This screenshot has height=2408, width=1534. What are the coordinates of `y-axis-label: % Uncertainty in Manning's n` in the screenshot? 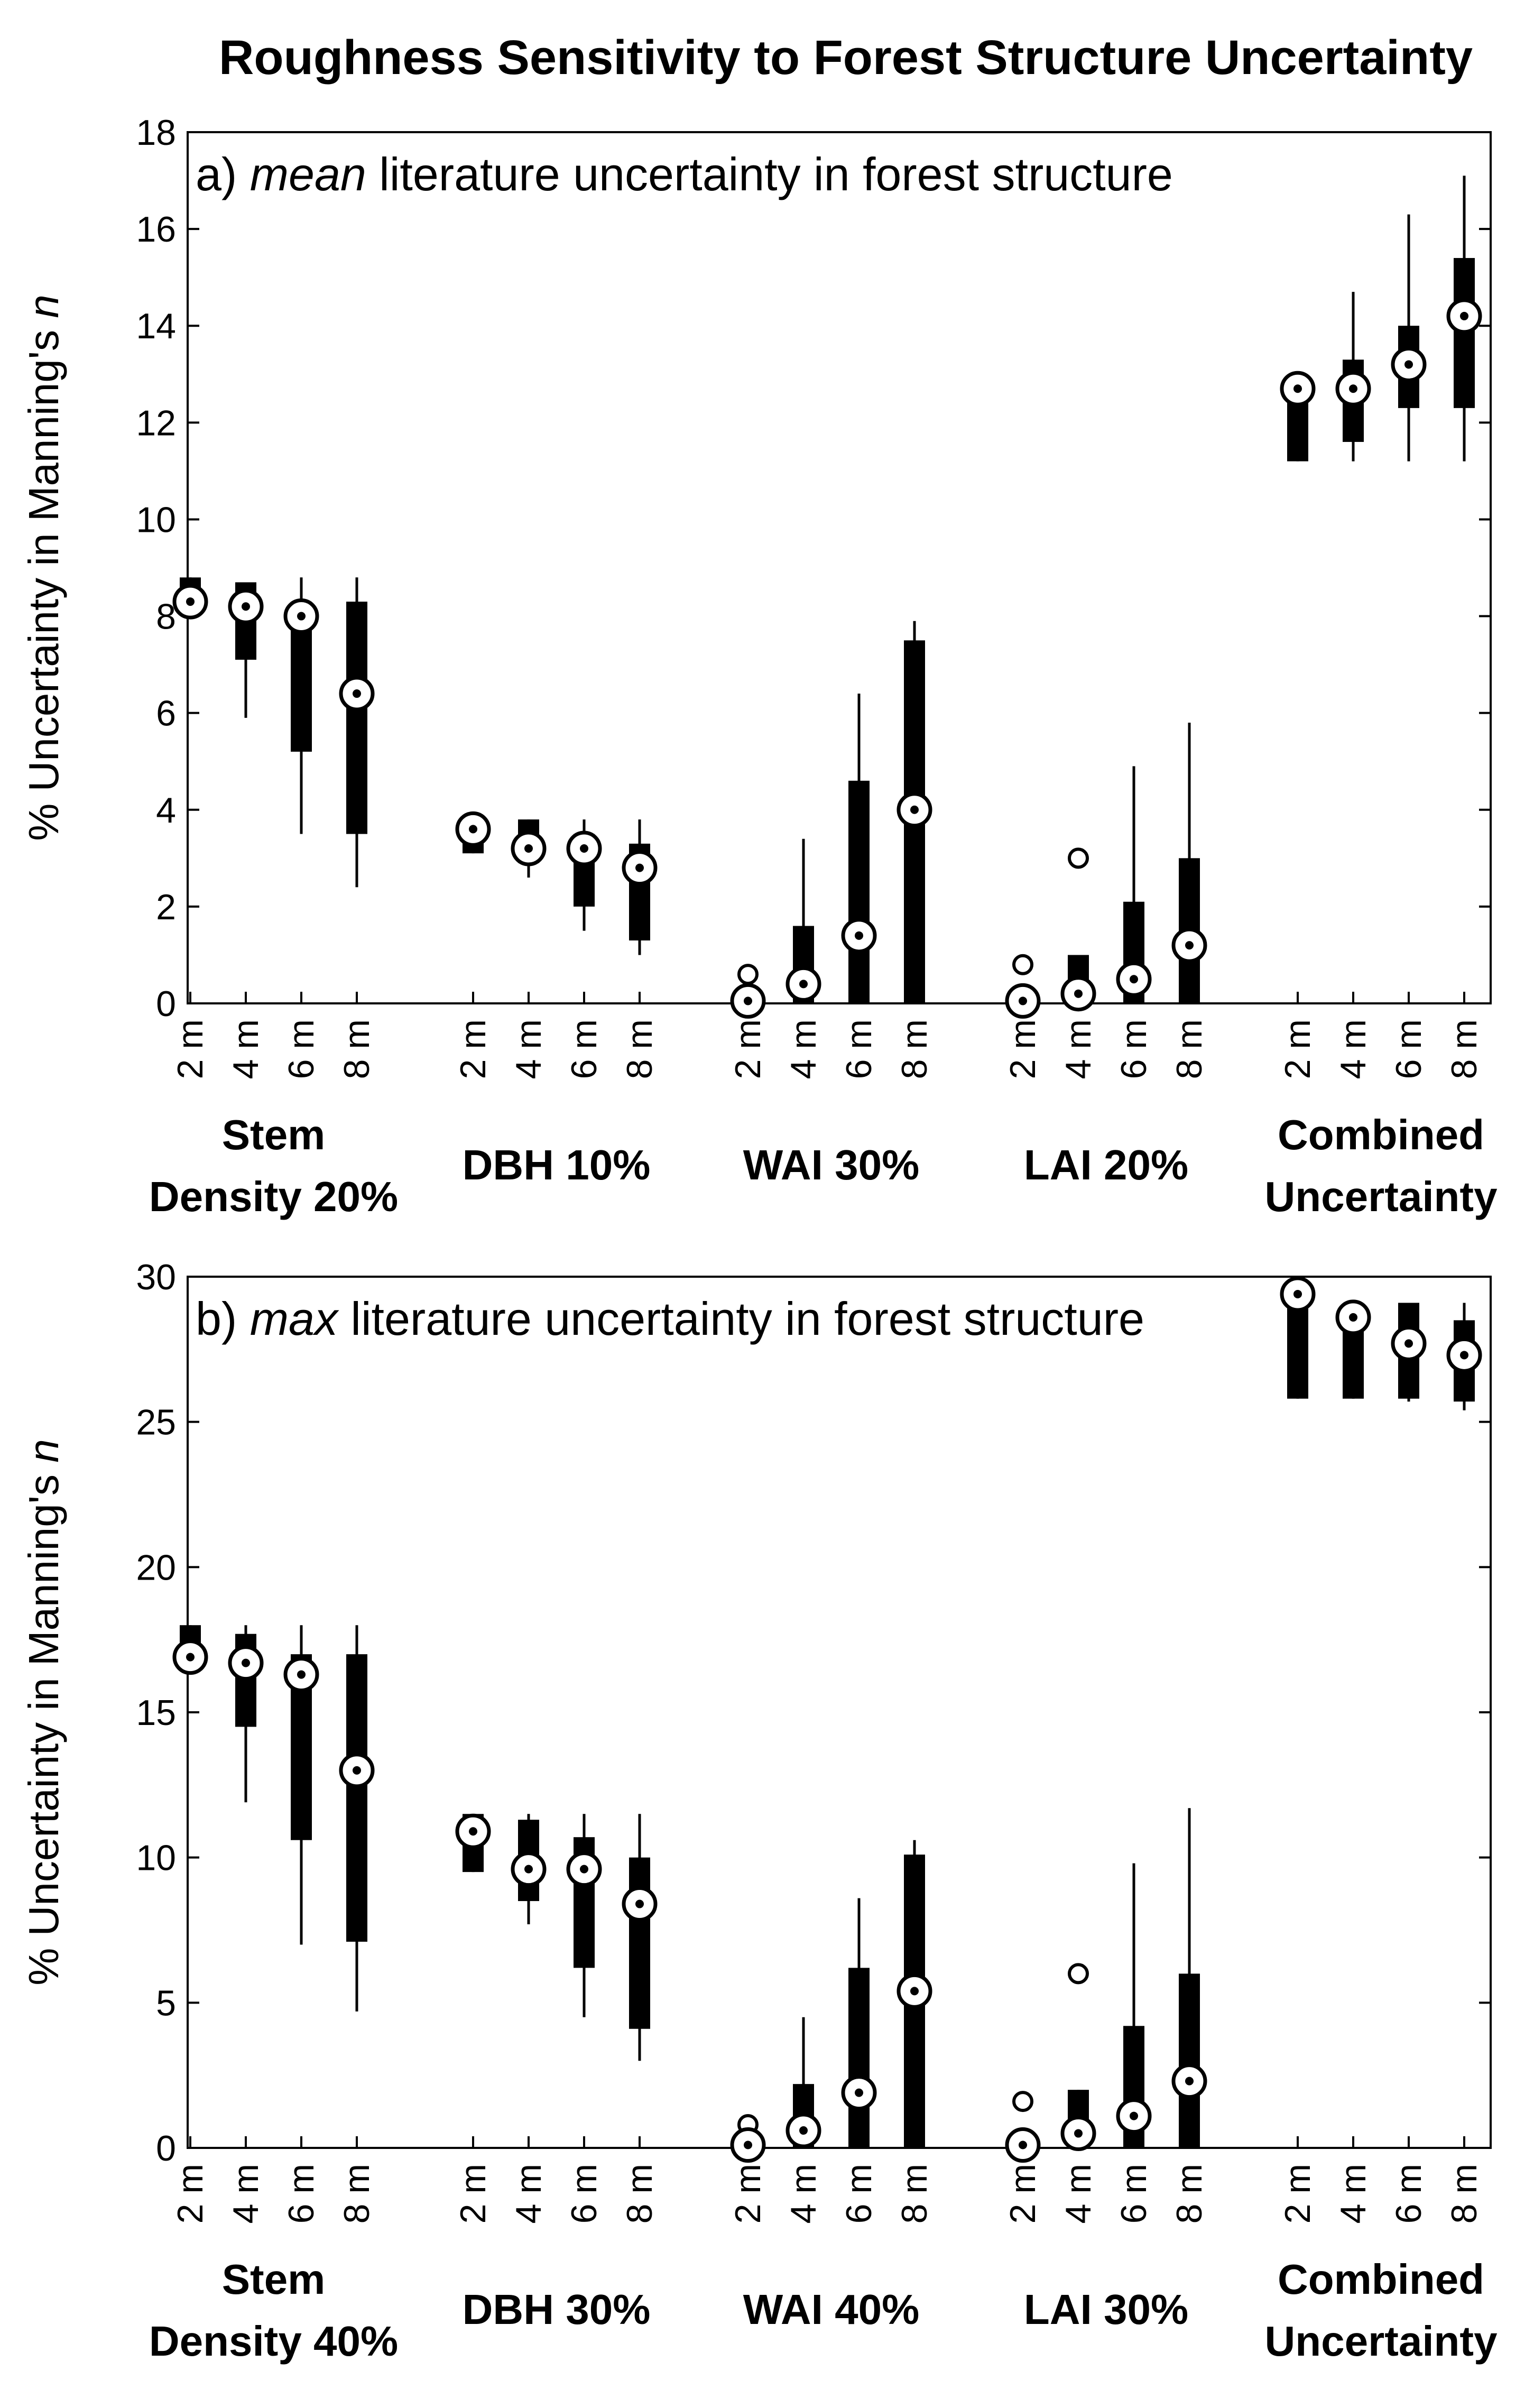 It's located at (43, 568).